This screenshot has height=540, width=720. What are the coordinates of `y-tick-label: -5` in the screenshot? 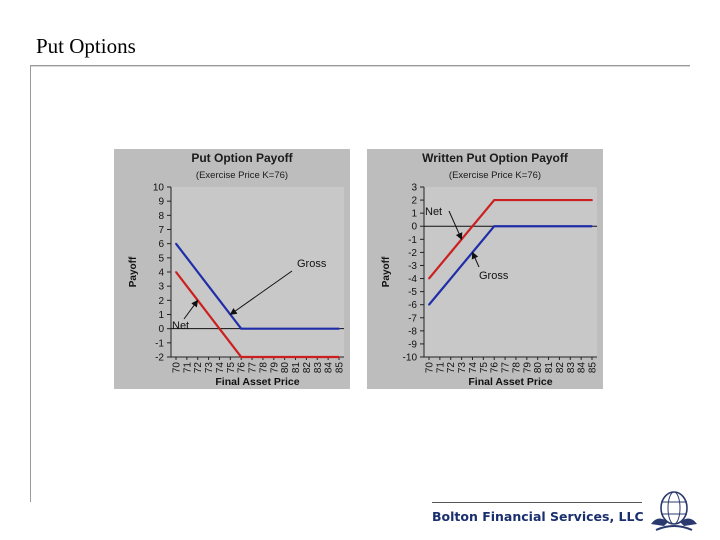 It's located at (412, 292).